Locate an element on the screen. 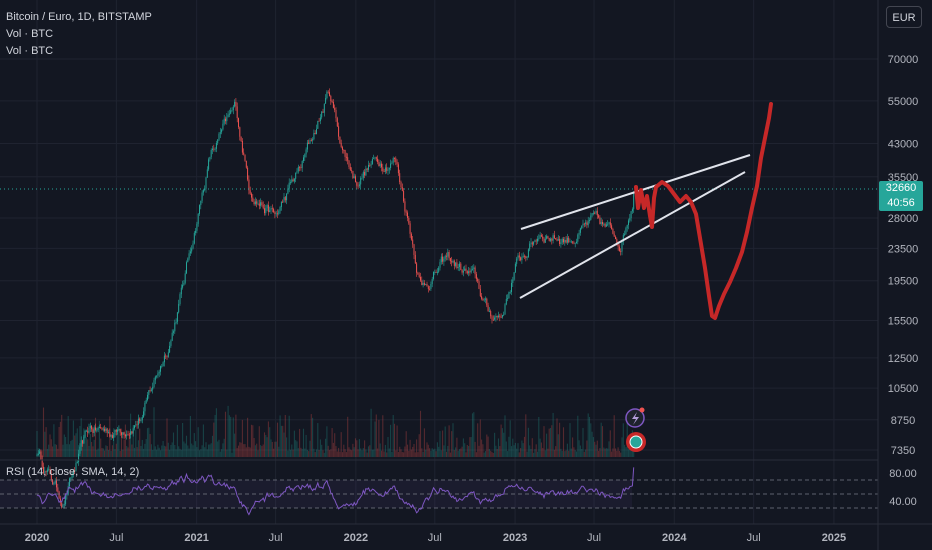  lightning-icon is located at coordinates (635, 417).